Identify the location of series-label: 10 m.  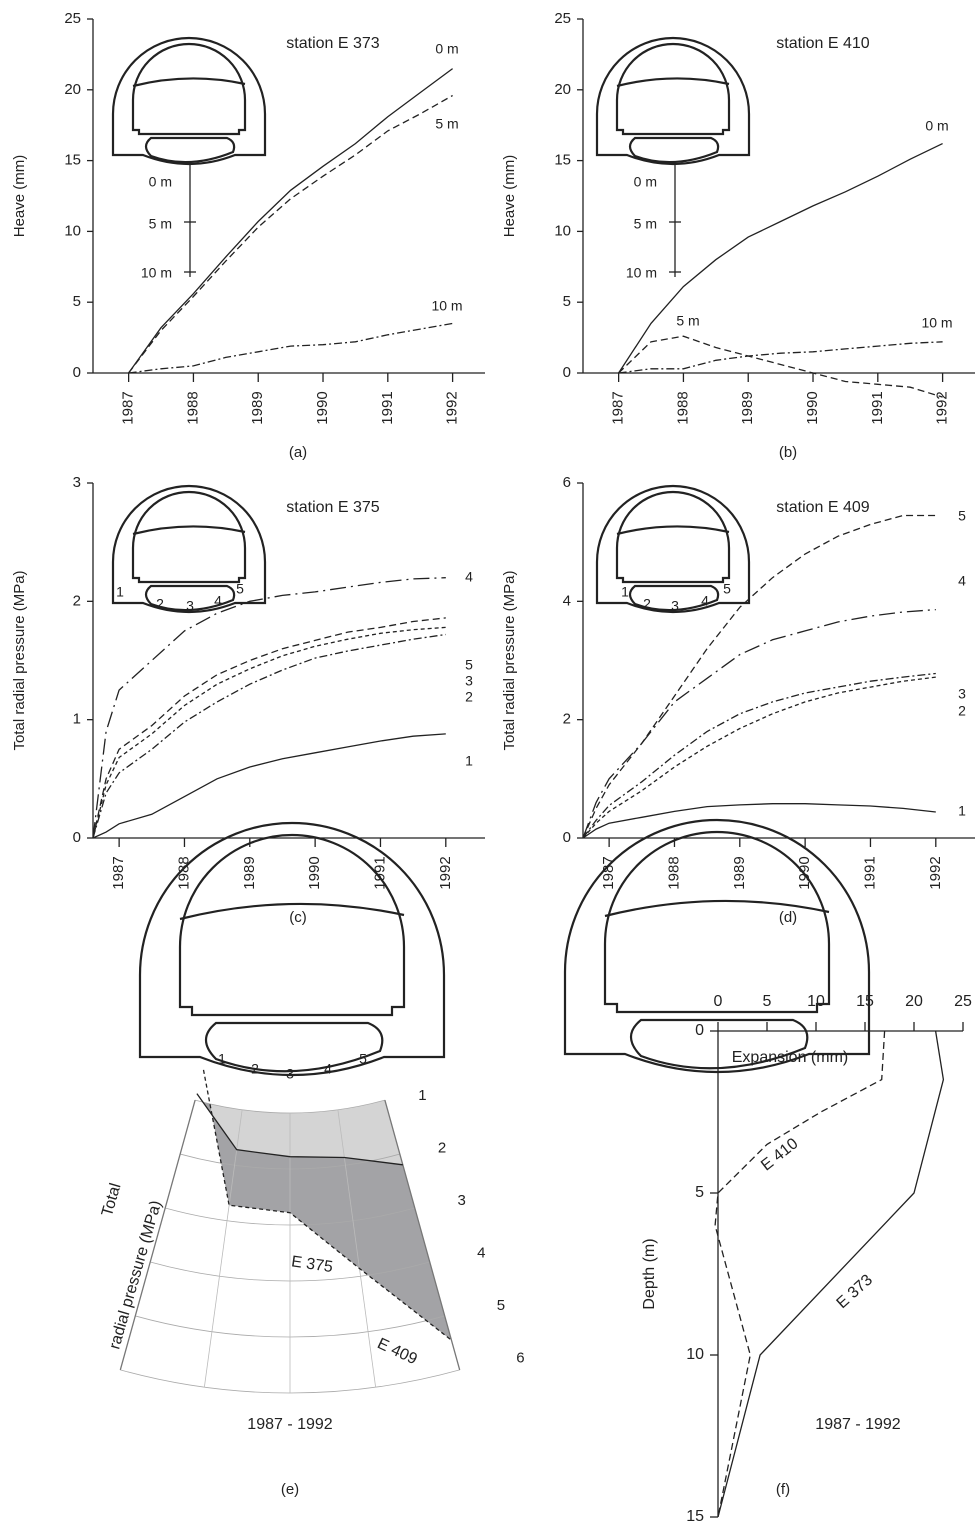
(446, 306).